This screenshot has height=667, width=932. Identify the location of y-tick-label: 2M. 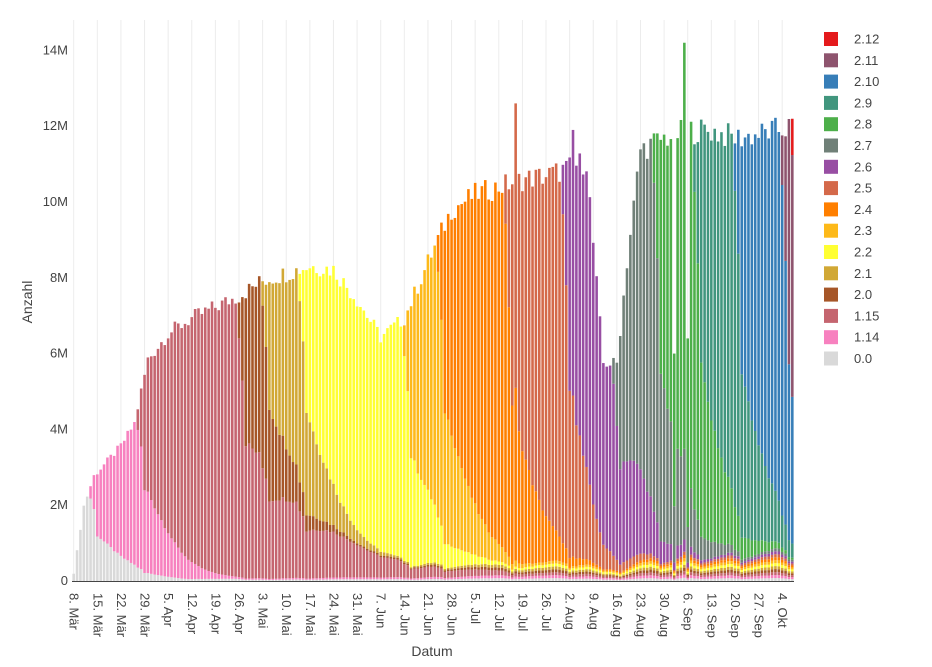
(59, 504).